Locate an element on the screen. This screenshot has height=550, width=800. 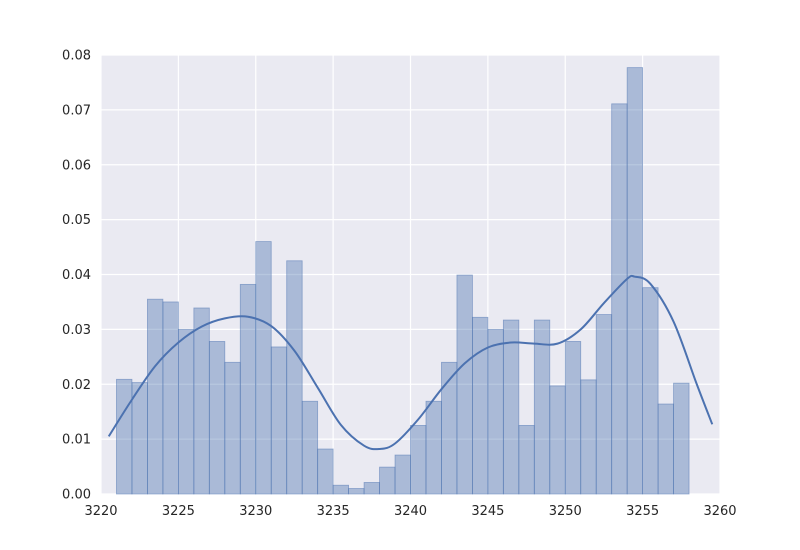
y-axis-tick-labels: 0.00 0.01 0.02 0.03 0.04 0.05 0.06 0.07 0.08 is located at coordinates (76, 276).